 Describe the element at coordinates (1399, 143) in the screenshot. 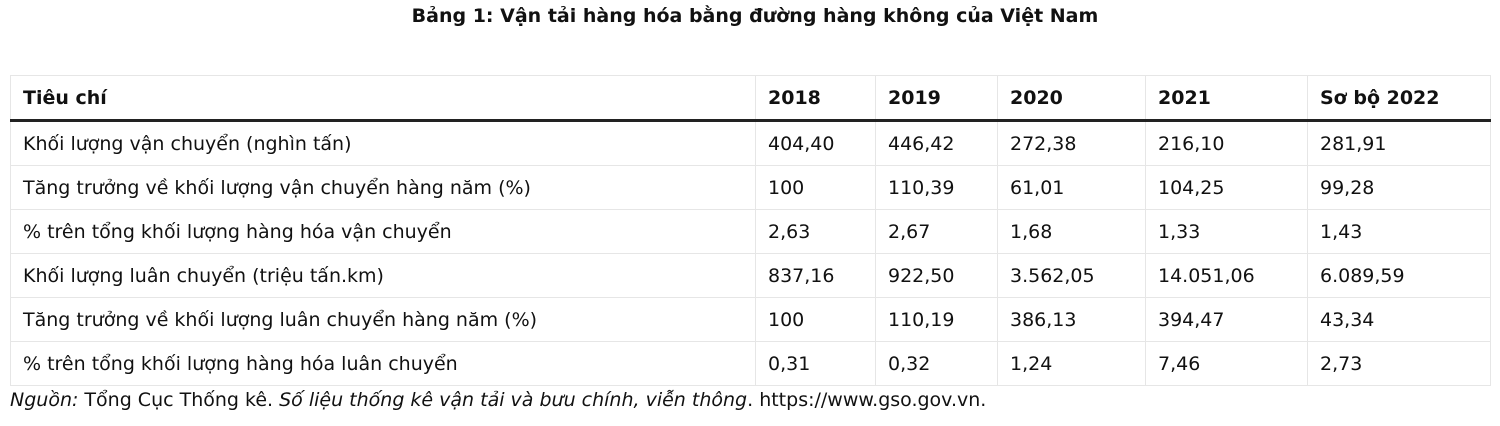

I see `value-cell: 281,91` at that location.